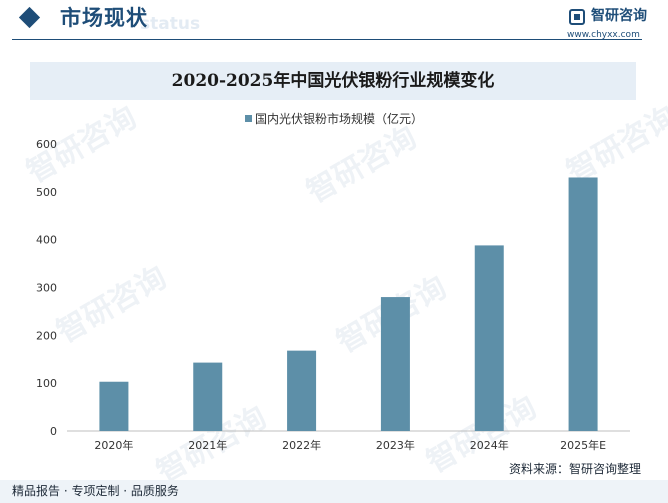  Describe the element at coordinates (489, 445) in the screenshot. I see `x-tick-label: 2024年` at that location.